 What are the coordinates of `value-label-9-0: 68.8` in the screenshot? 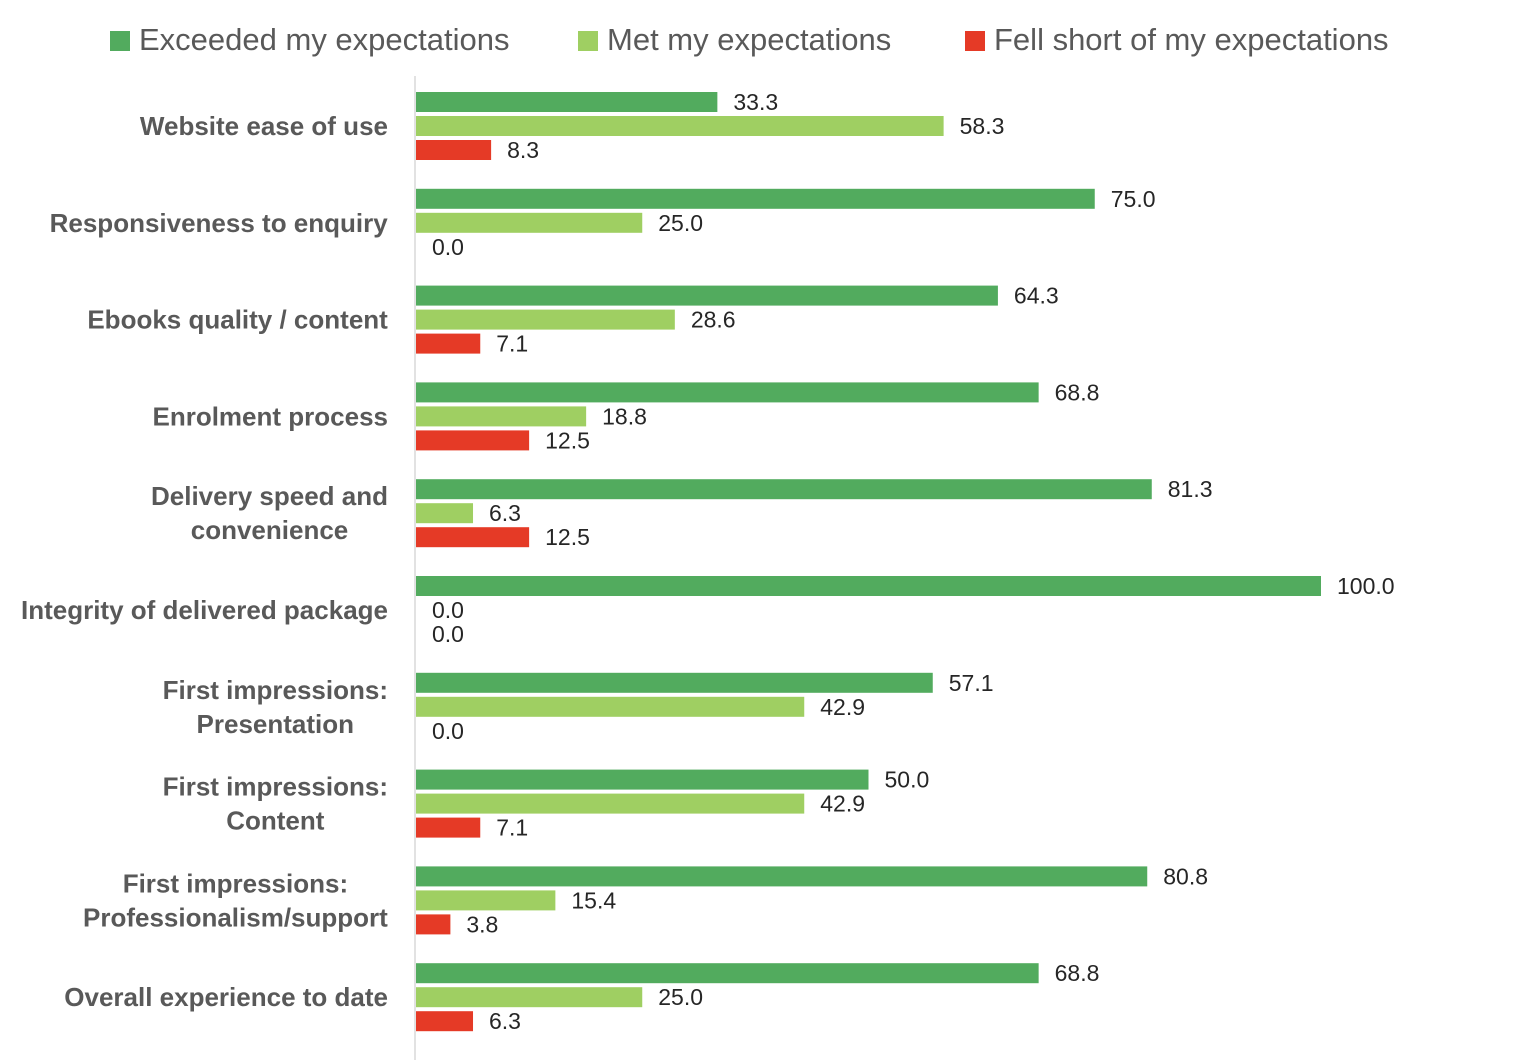 It's located at (1077, 973).